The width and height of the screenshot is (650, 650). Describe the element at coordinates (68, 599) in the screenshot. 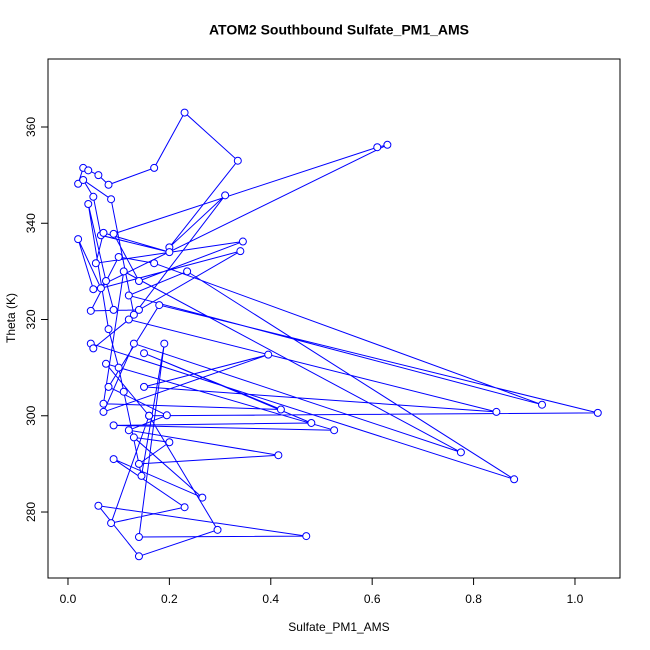

I see `x-tick-label: 0.0` at that location.